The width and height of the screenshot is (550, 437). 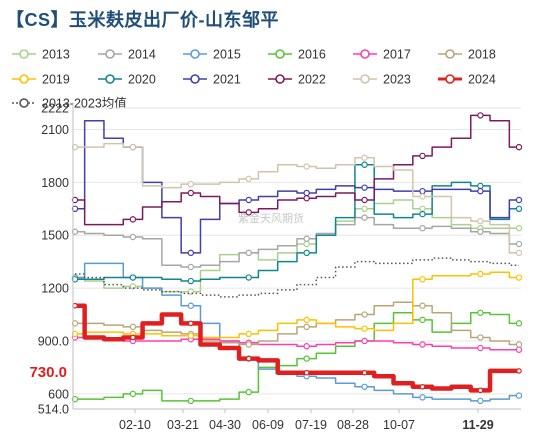 What do you see at coordinates (227, 80) in the screenshot?
I see `legend-label: 2021` at bounding box center [227, 80].